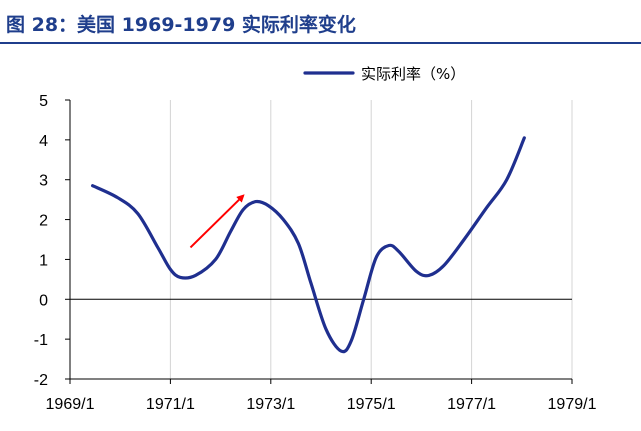 Image resolution: width=641 pixels, height=431 pixels. Describe the element at coordinates (572, 404) in the screenshot. I see `x-tick-label: 1979/1` at that location.